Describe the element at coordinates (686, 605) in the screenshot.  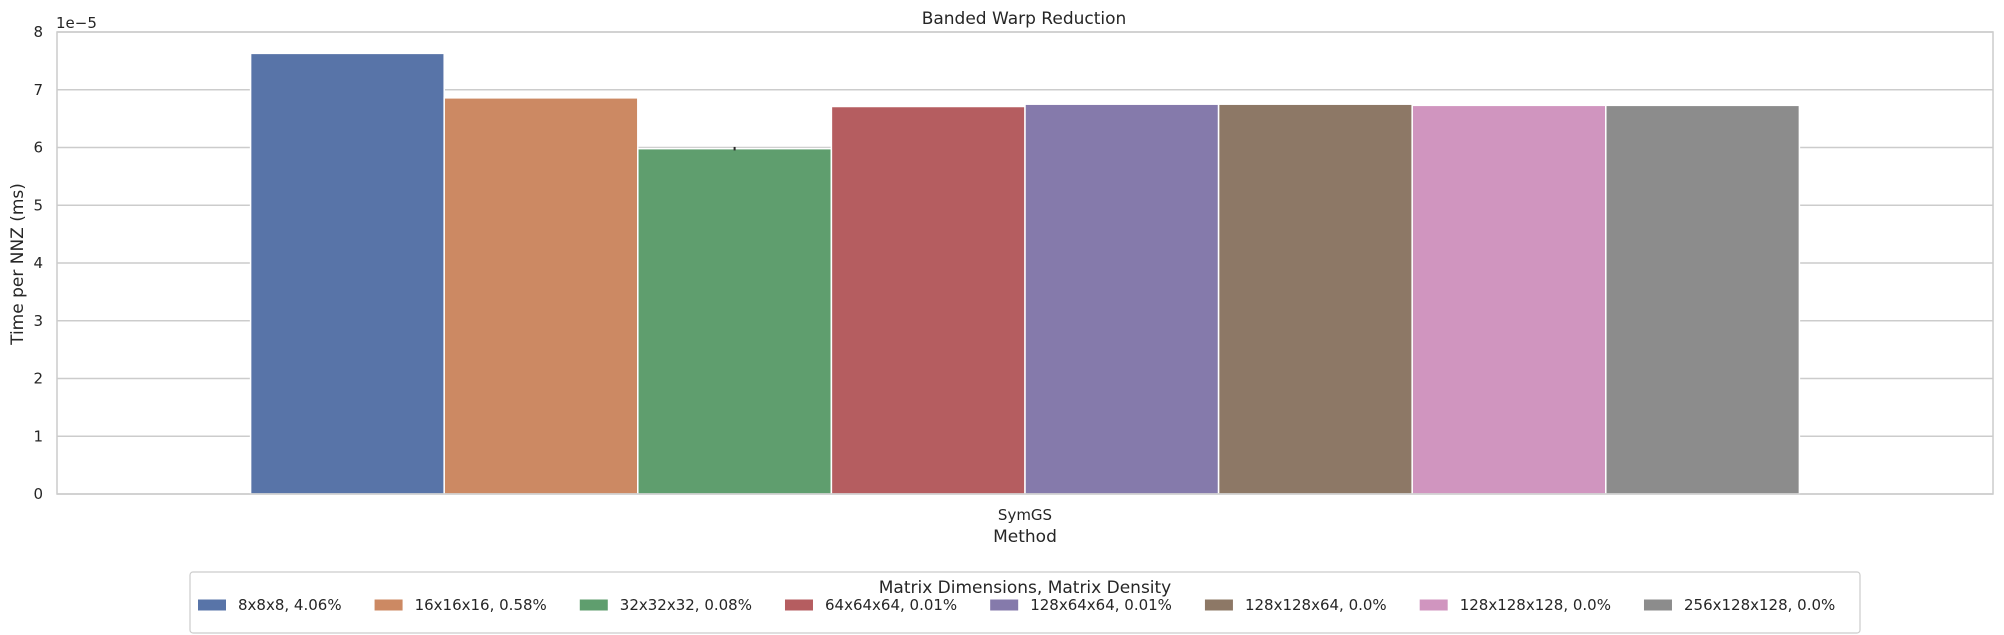
I see `legend-label: 32x32x32, 0.08%` at that location.